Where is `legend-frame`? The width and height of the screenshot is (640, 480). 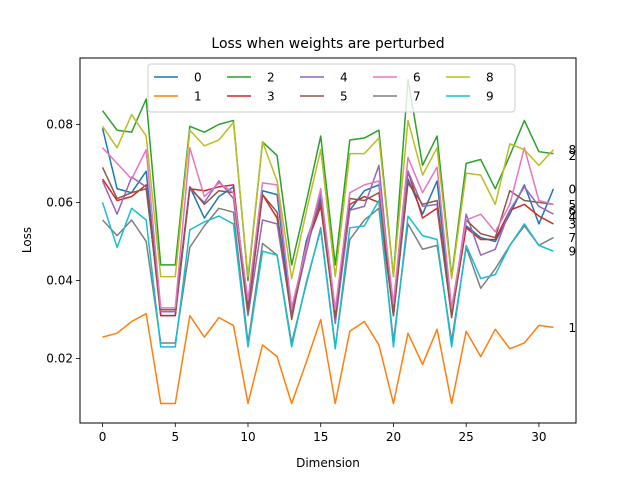 legend-frame is located at coordinates (331, 88).